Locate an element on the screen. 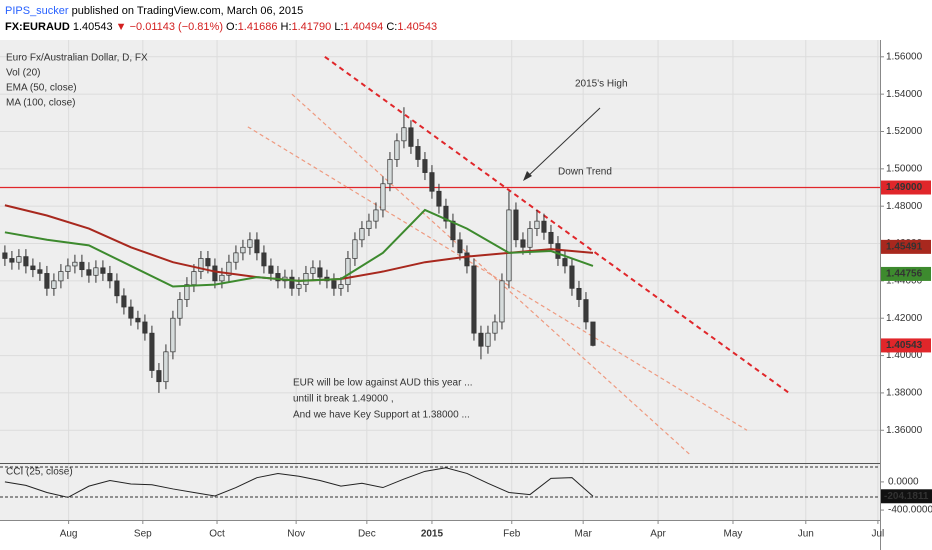  price-tag is located at coordinates (906, 345).